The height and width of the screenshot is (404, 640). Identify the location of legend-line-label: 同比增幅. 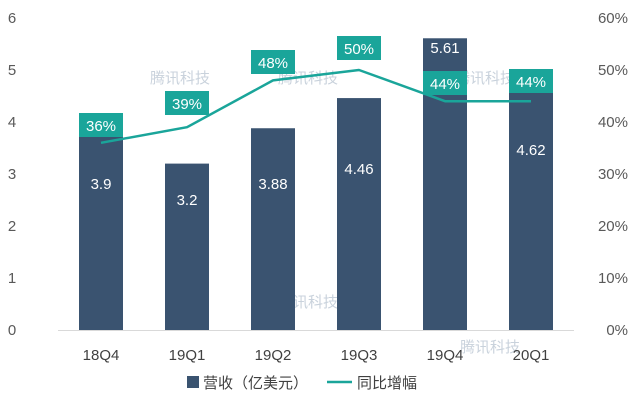
(387, 383).